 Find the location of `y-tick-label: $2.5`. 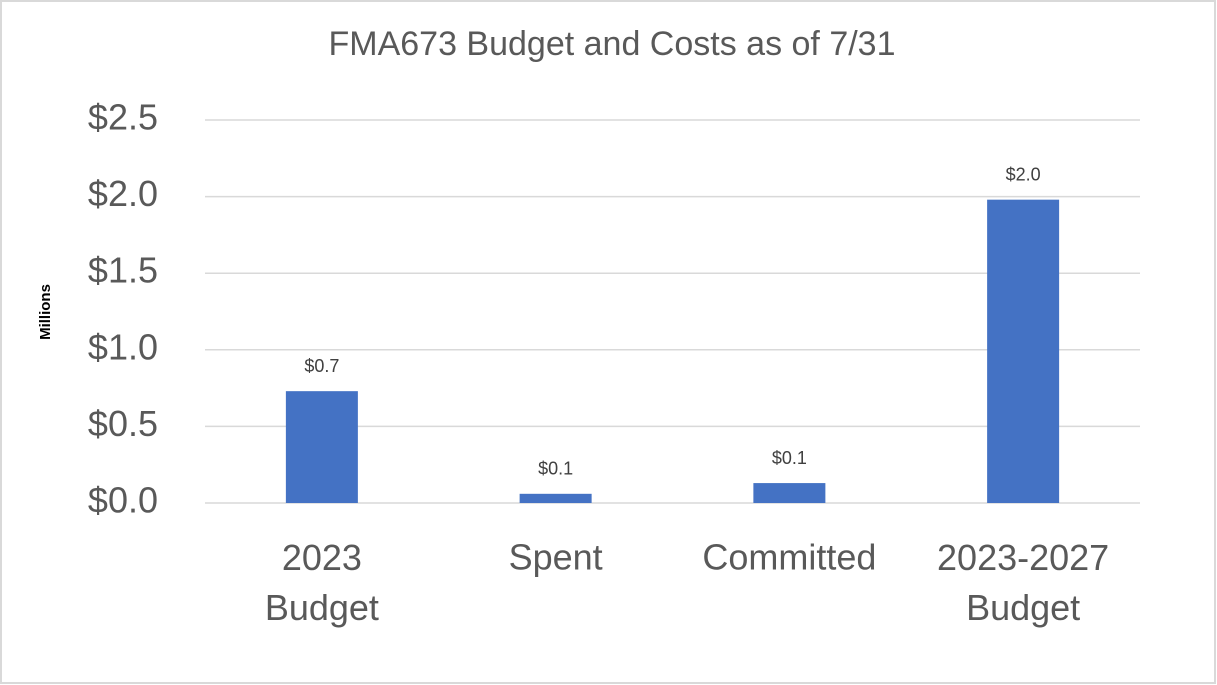

y-tick-label: $2.5 is located at coordinates (123, 117).